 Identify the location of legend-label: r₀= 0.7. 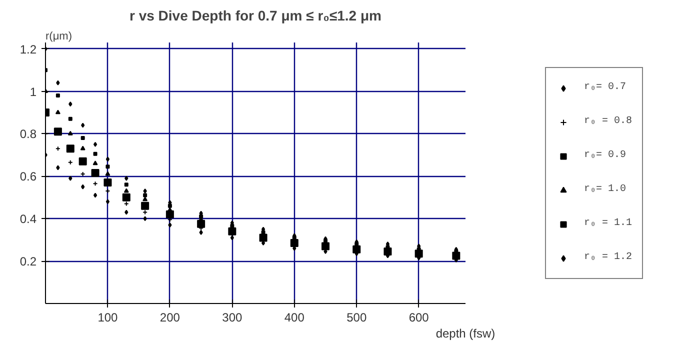
(605, 87).